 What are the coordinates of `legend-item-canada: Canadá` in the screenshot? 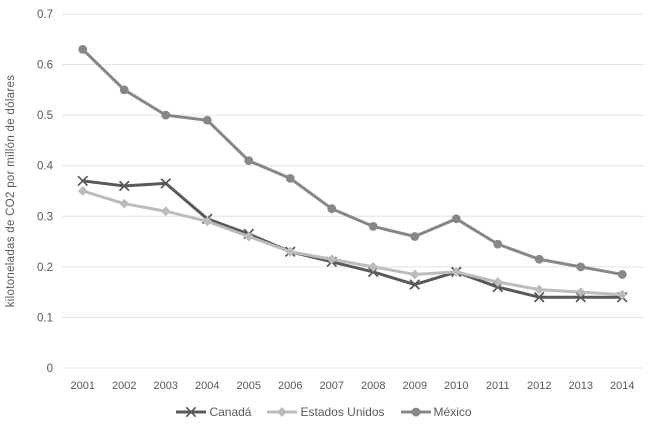 It's located at (213, 412).